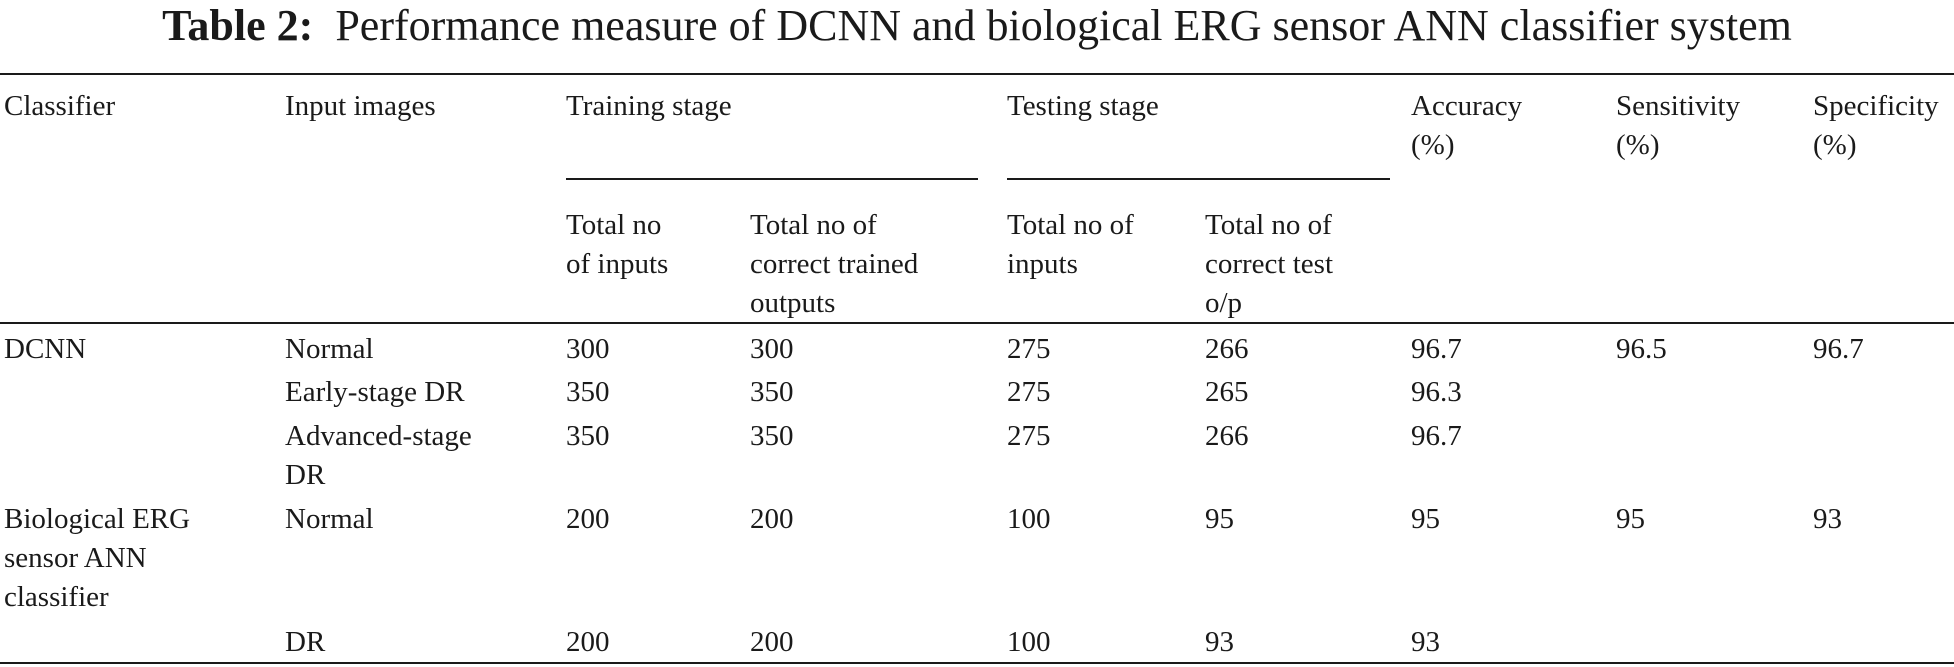 Image resolution: width=1954 pixels, height=667 pixels. What do you see at coordinates (1224, 303) in the screenshot?
I see `header-test-correct-line-3: o/p` at bounding box center [1224, 303].